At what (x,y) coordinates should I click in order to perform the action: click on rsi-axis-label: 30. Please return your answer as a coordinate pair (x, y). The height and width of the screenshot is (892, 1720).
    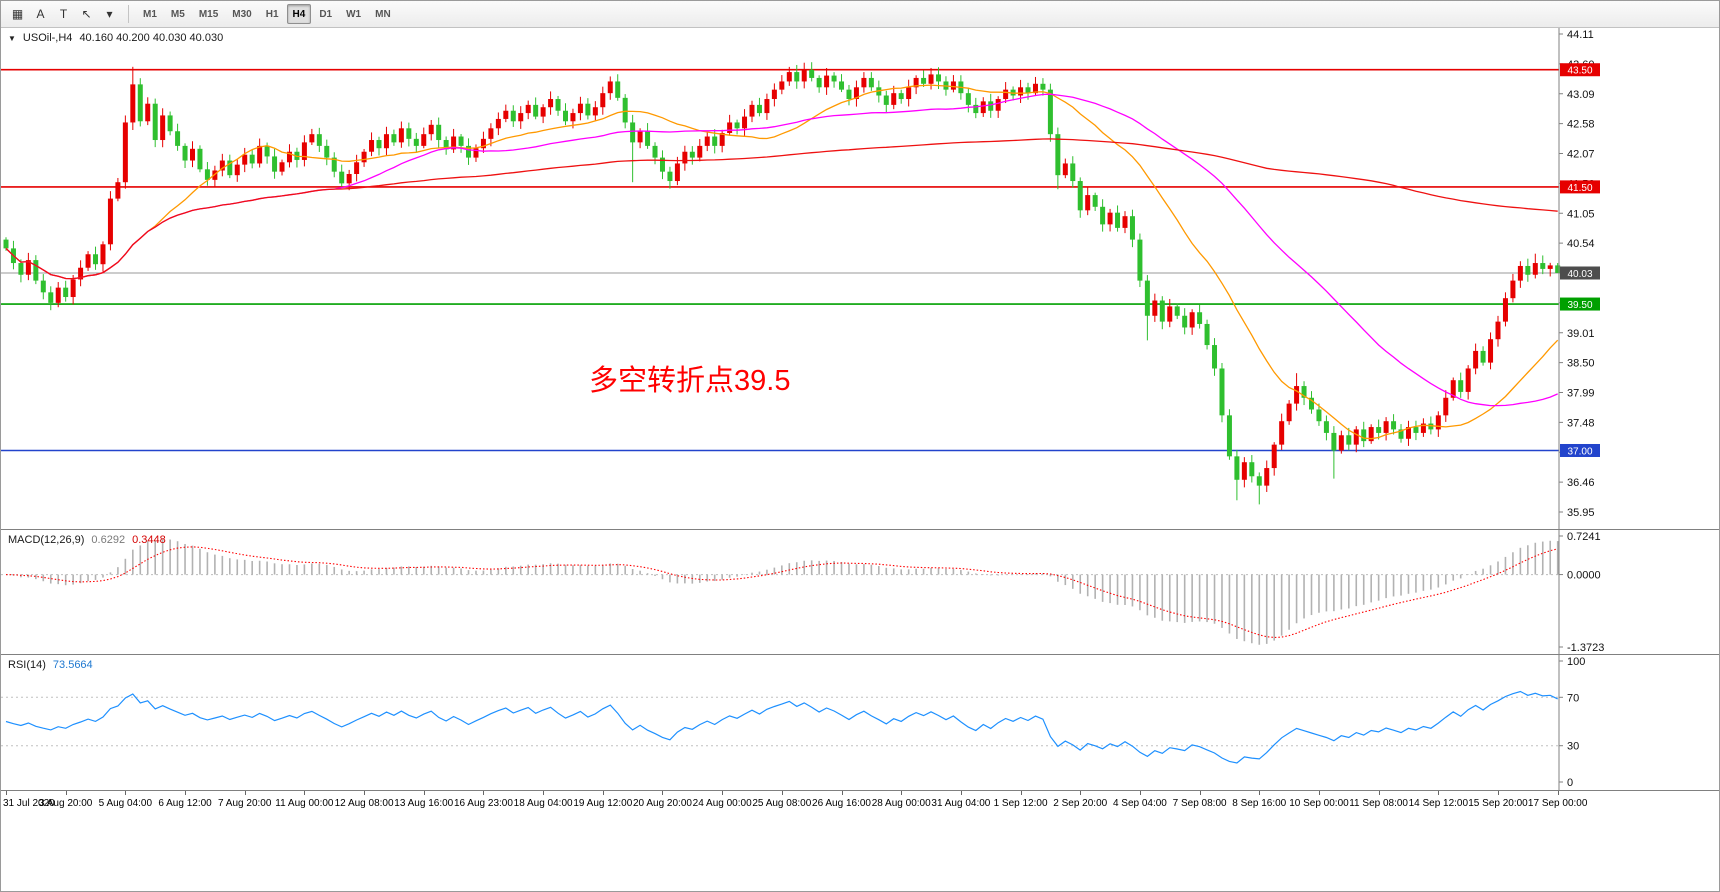
    Looking at the image, I should click on (1573, 747).